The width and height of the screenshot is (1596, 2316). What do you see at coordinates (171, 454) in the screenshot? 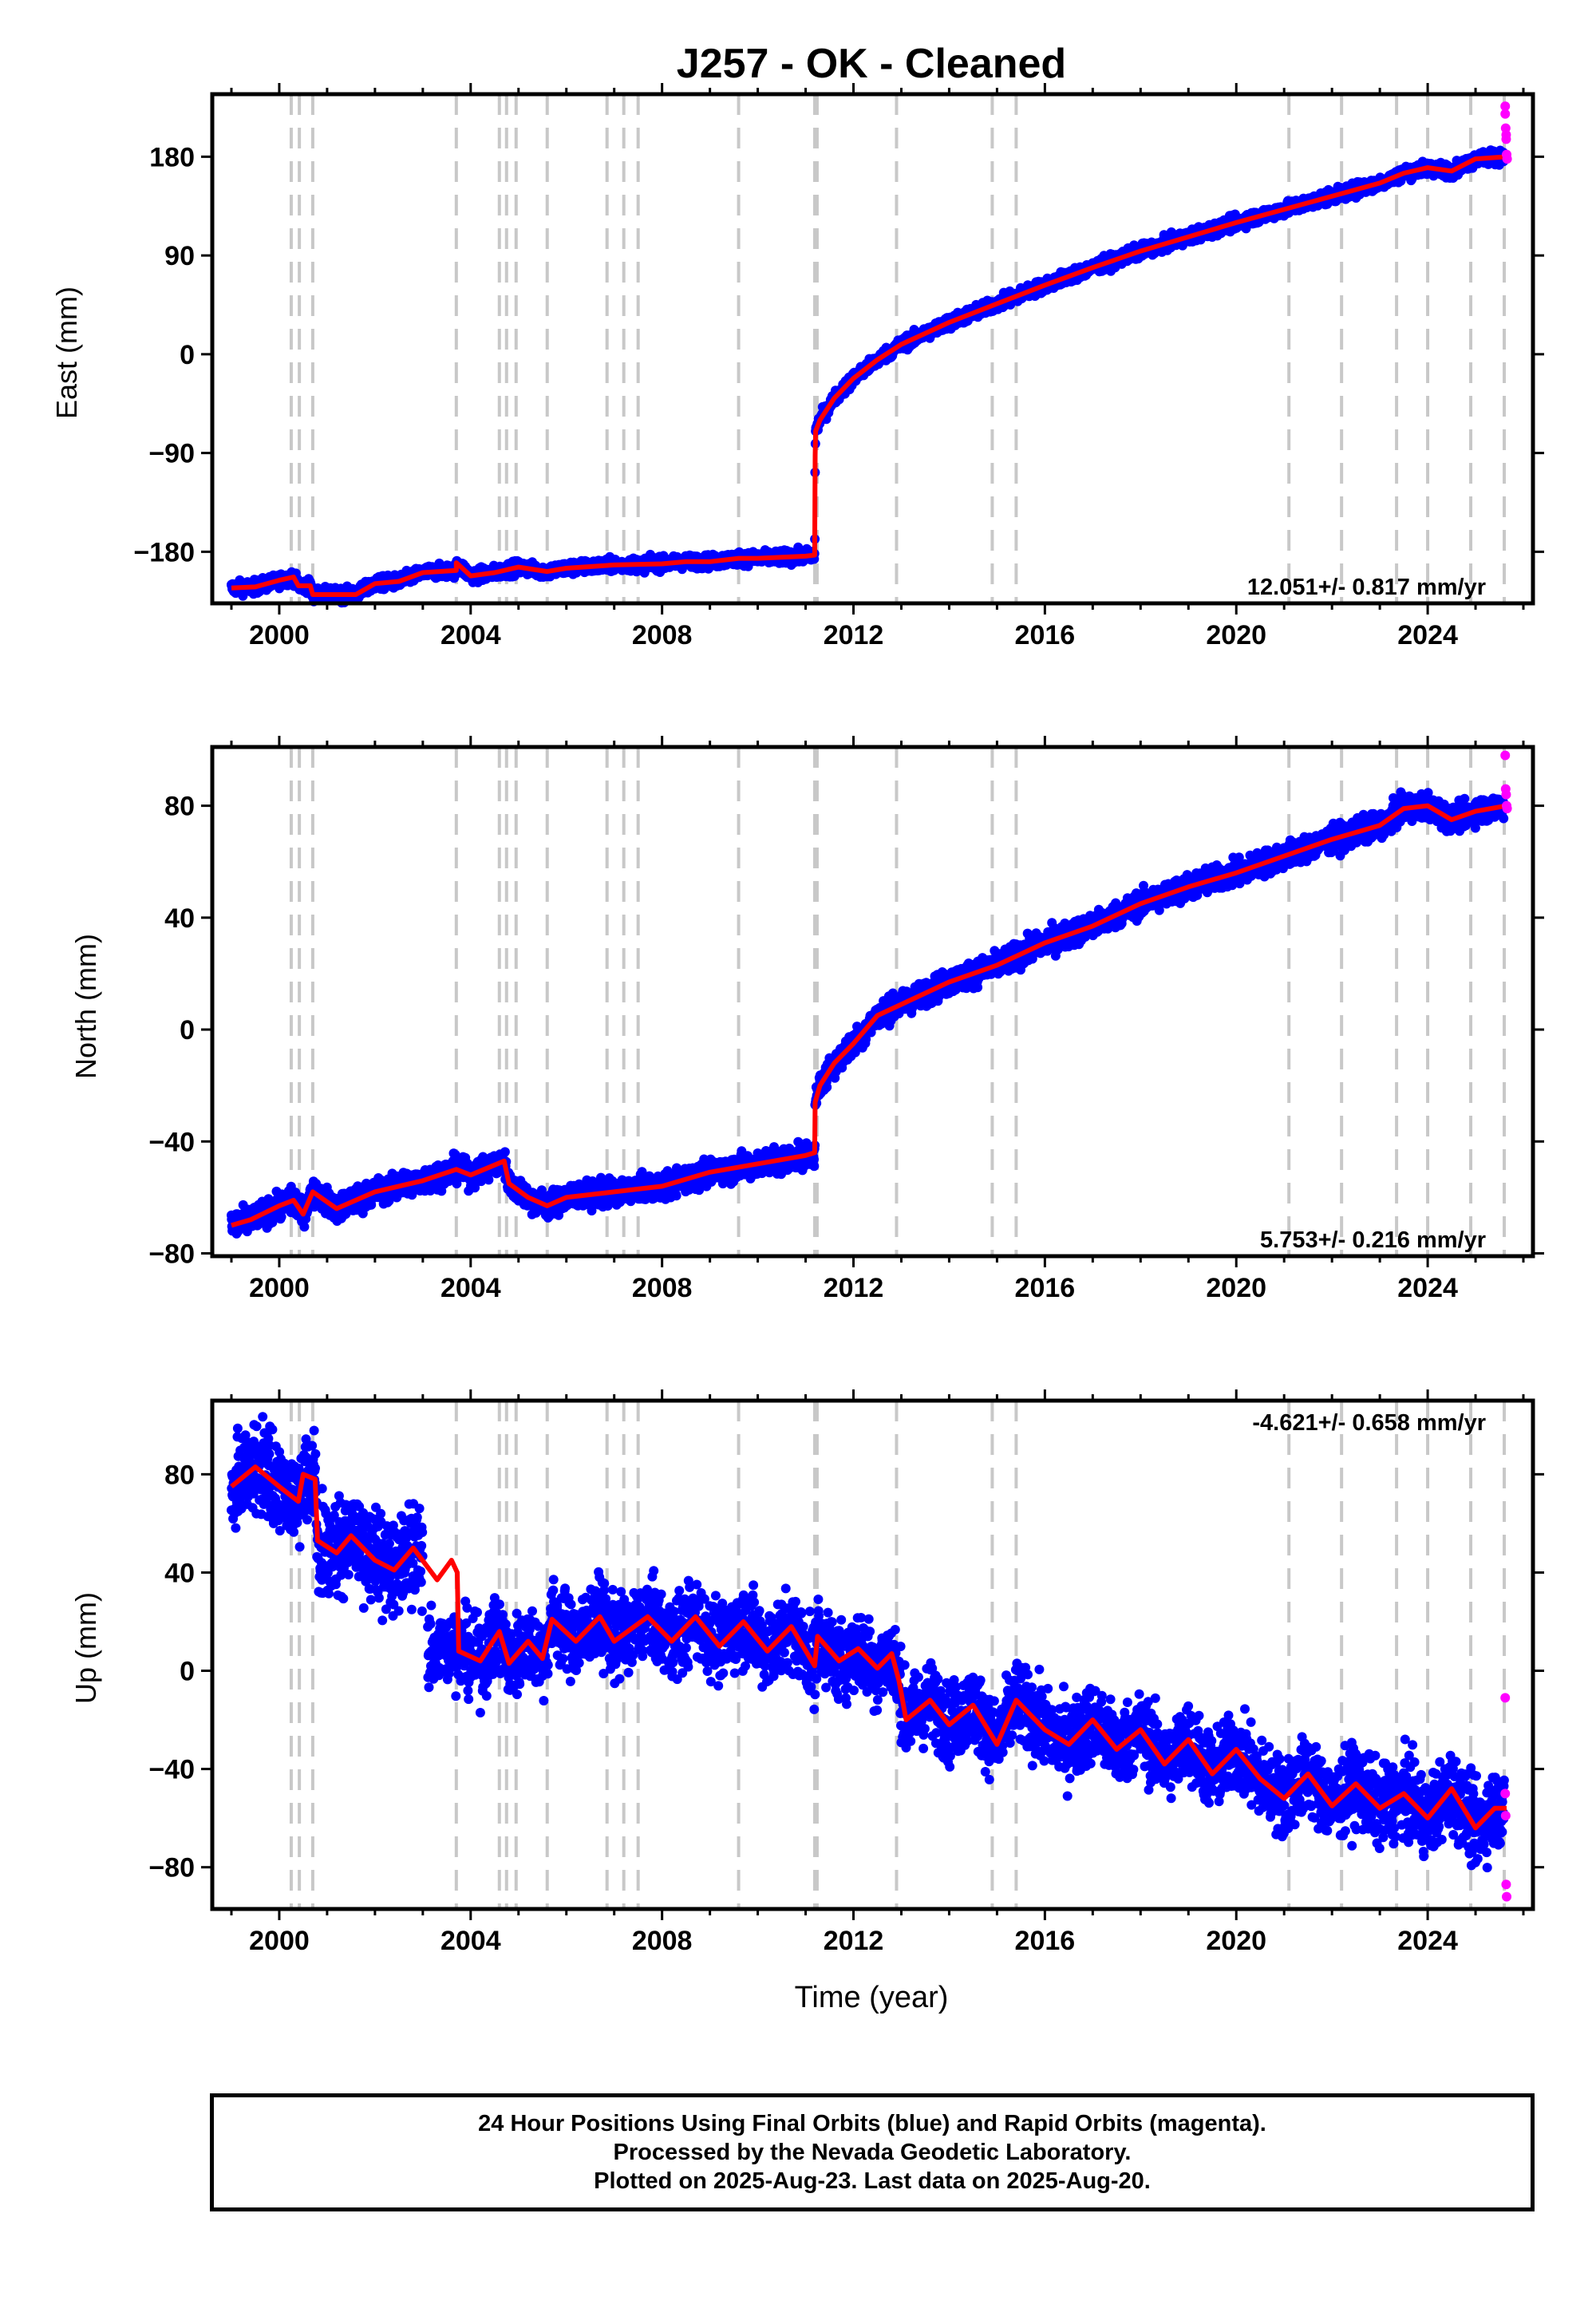
I see `y-tick-label: −90` at bounding box center [171, 454].